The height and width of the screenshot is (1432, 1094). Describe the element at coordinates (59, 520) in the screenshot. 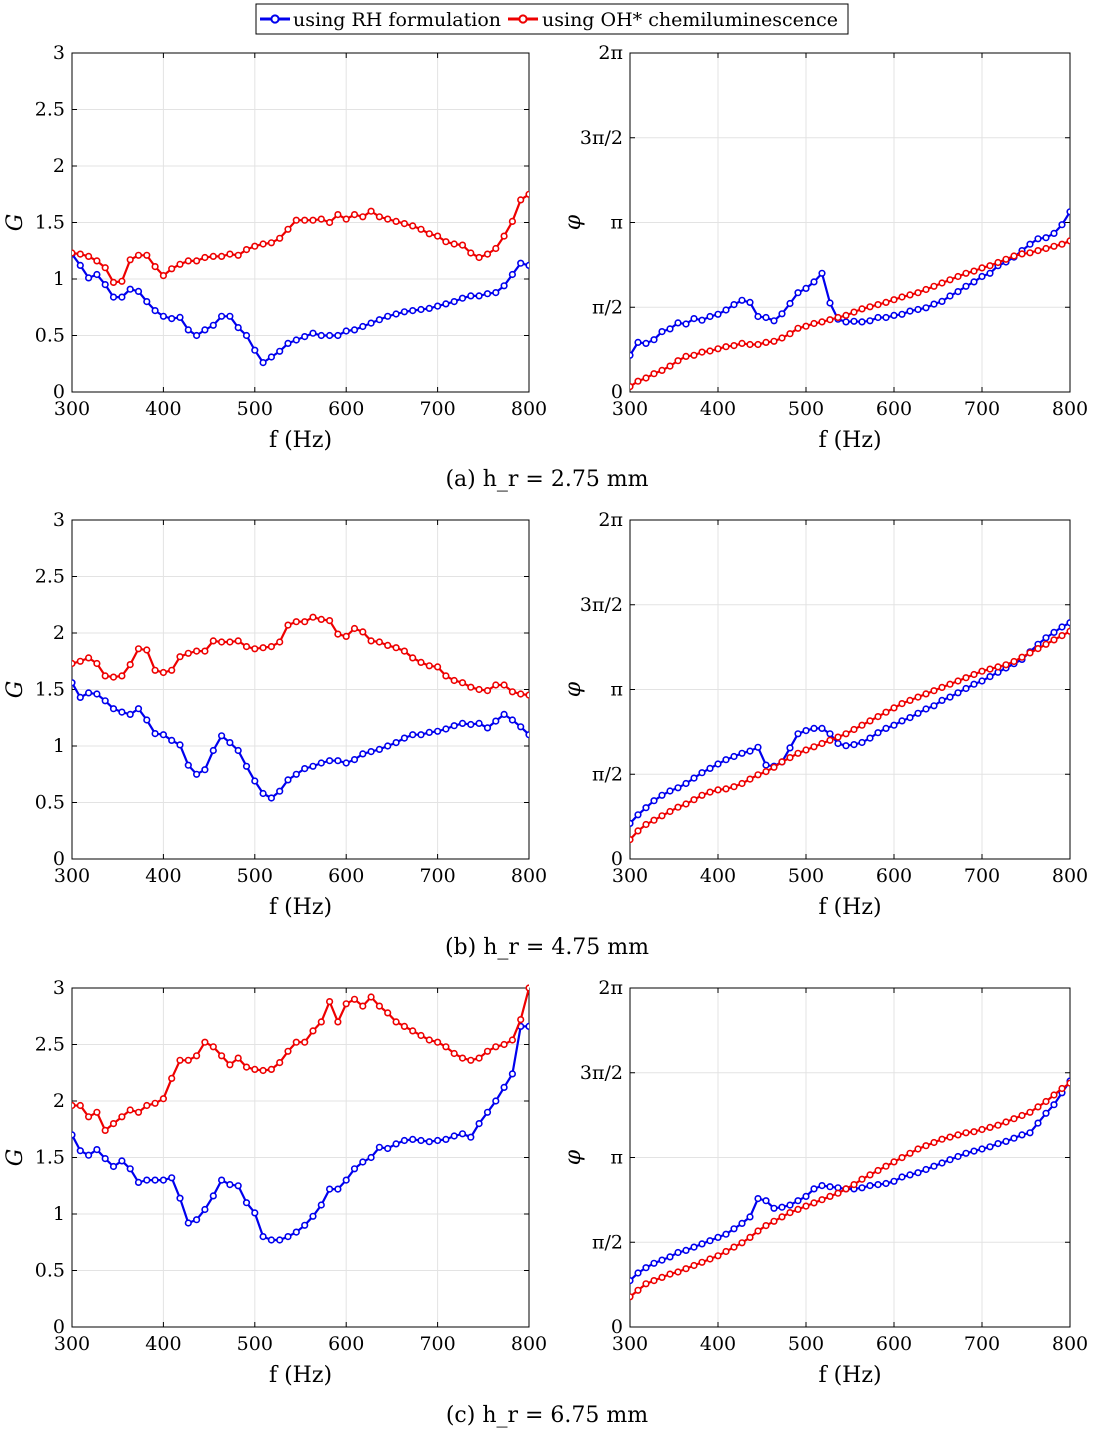

I see `y-tick-label: 3` at that location.